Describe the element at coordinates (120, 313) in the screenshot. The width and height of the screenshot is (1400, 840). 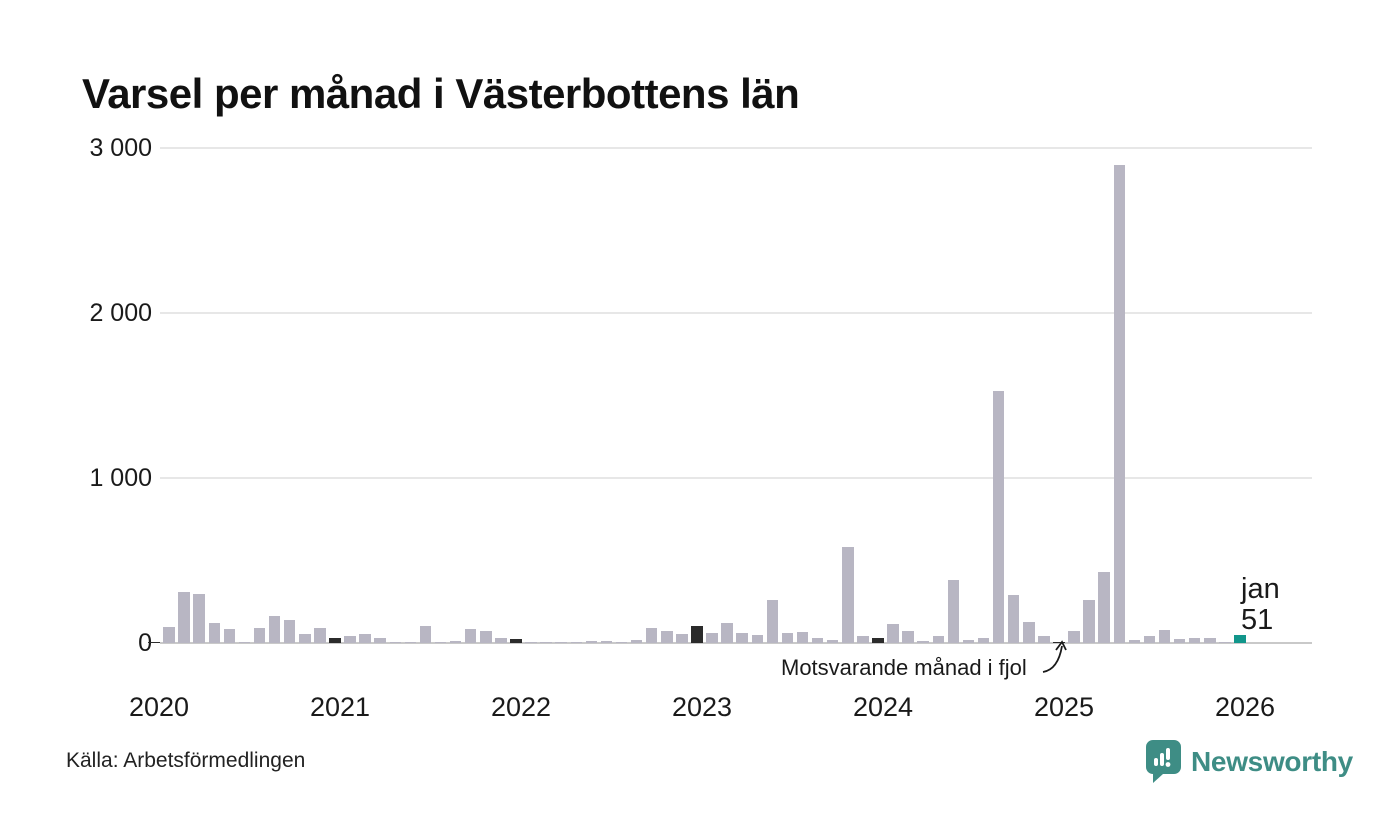
I see `y-axis-tick-label: 2 000` at that location.